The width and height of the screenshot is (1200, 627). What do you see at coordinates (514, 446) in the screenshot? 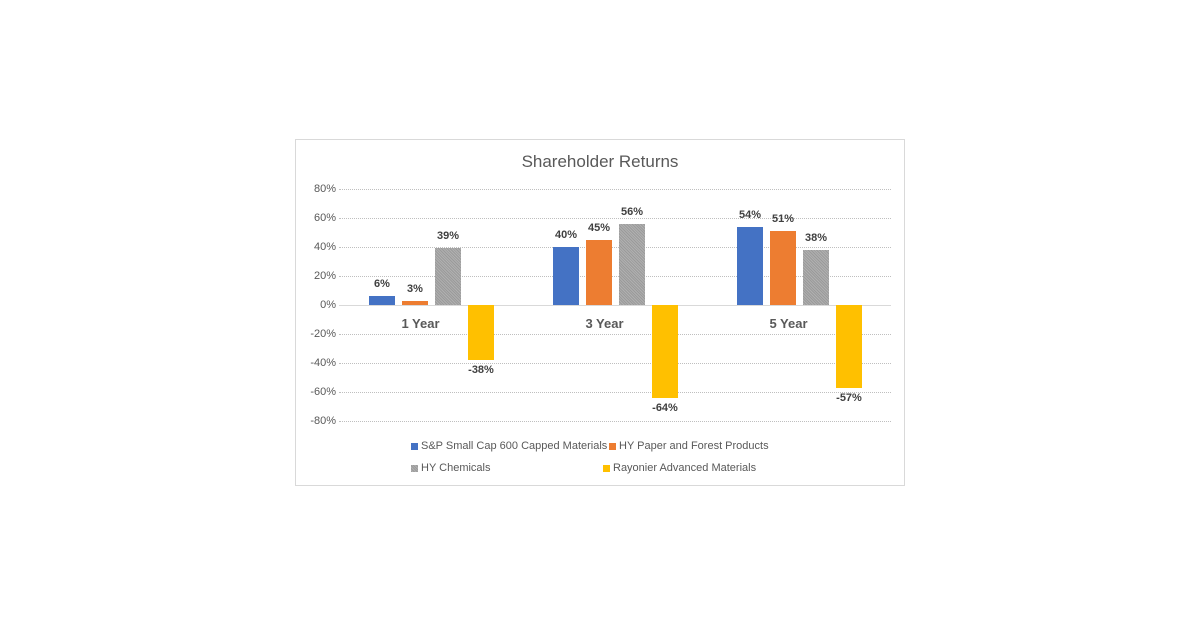
I see `legend-label: S&P Small Cap 600 Capped Materials` at bounding box center [514, 446].